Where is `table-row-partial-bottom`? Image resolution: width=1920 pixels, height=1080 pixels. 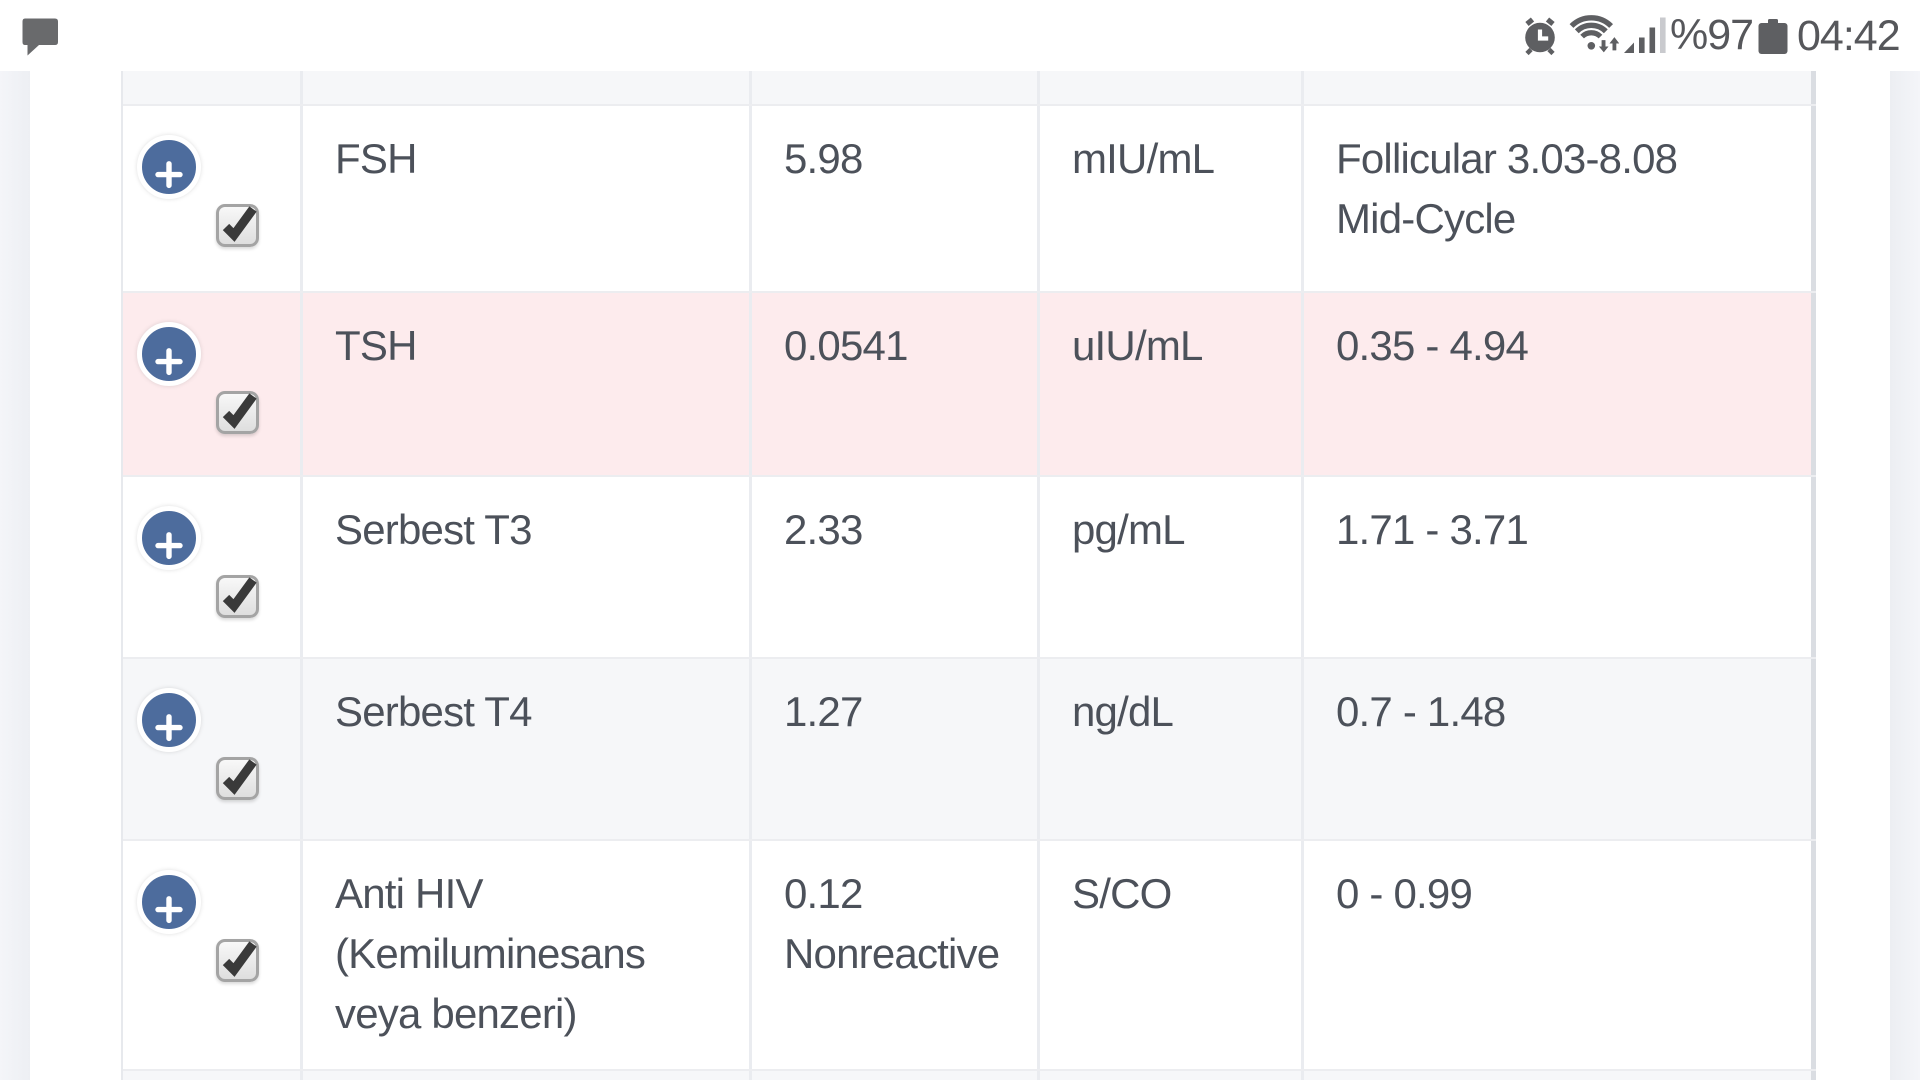 table-row-partial-bottom is located at coordinates (969, 1074).